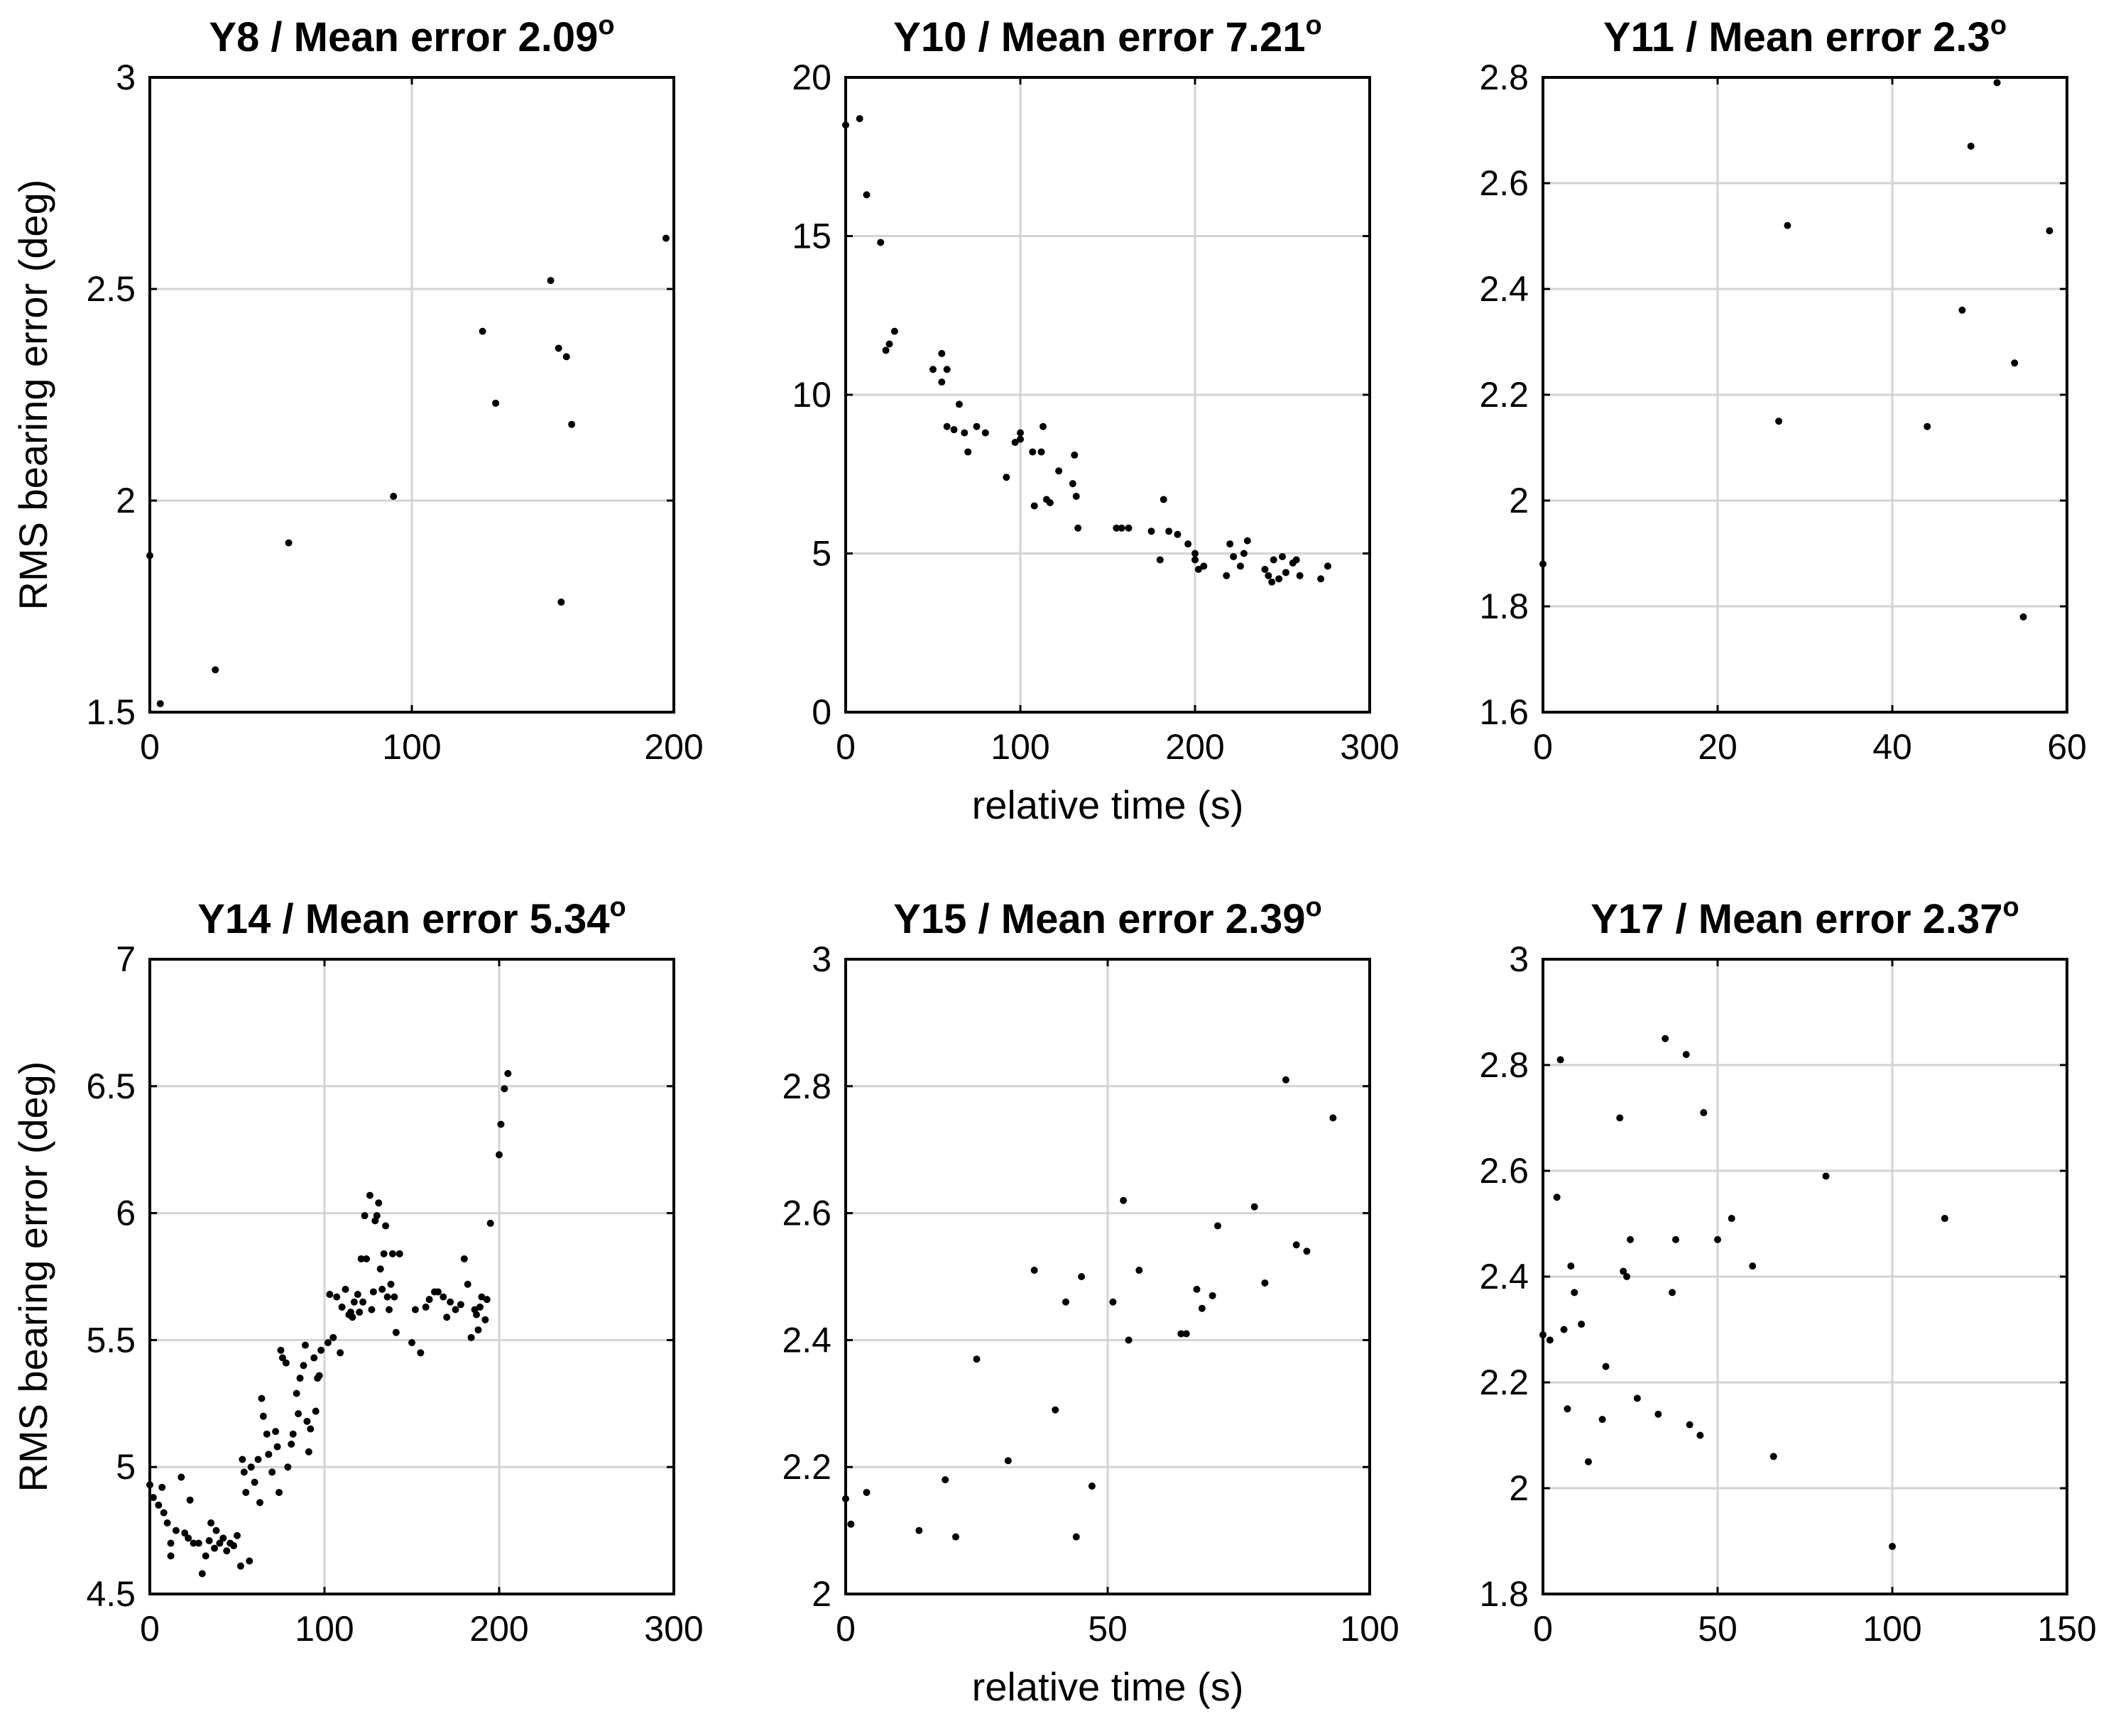 The width and height of the screenshot is (2111, 1736). Describe the element at coordinates (33, 395) in the screenshot. I see `y-axis-label: RMS bearing error (deg)` at that location.